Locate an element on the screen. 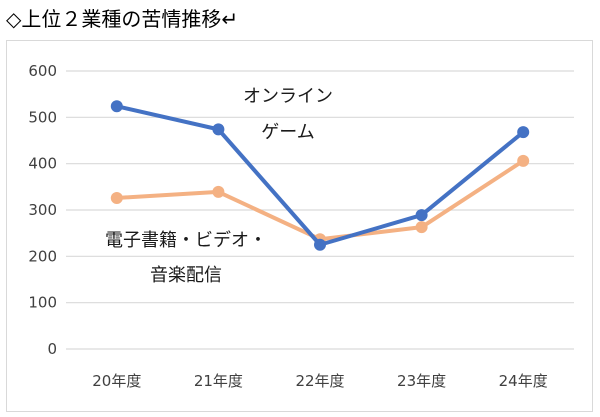 This screenshot has width=600, height=417. y-tick-label: 0 is located at coordinates (52, 349).